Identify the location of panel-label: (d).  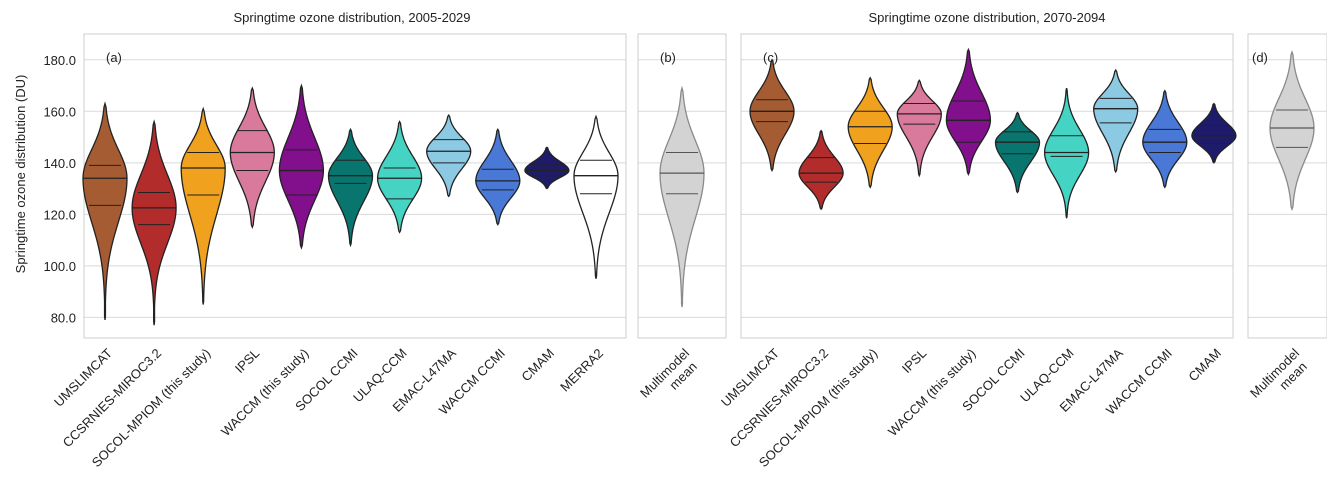
(1260, 57).